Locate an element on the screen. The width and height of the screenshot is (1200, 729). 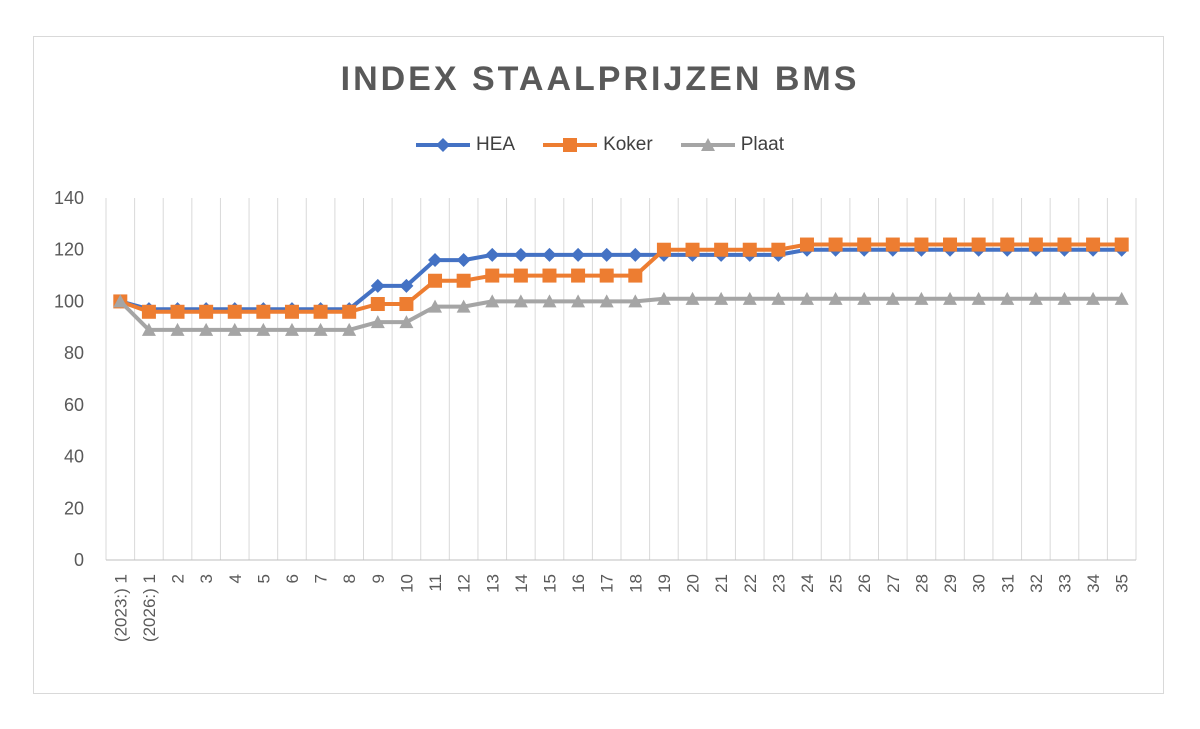
x-tick-label: 8 is located at coordinates (349, 578).